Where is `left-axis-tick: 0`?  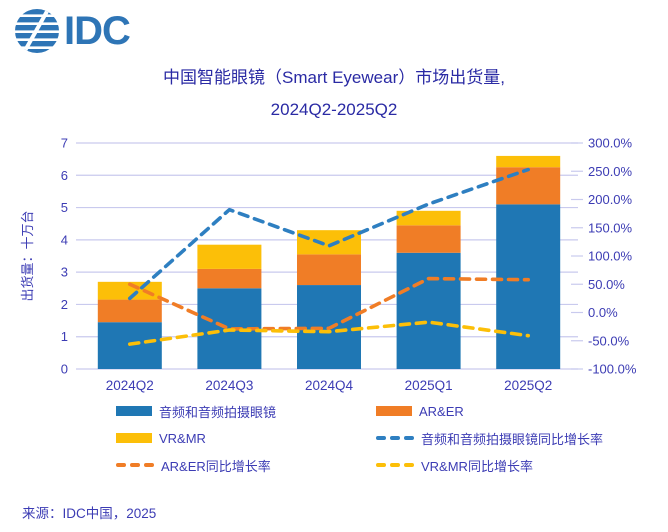
left-axis-tick: 0 is located at coordinates (64, 369).